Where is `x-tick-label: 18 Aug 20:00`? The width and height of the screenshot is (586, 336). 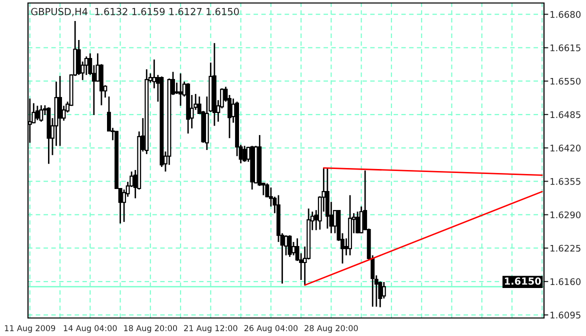
x-tick-label: 18 Aug 20:00 is located at coordinates (151, 329).